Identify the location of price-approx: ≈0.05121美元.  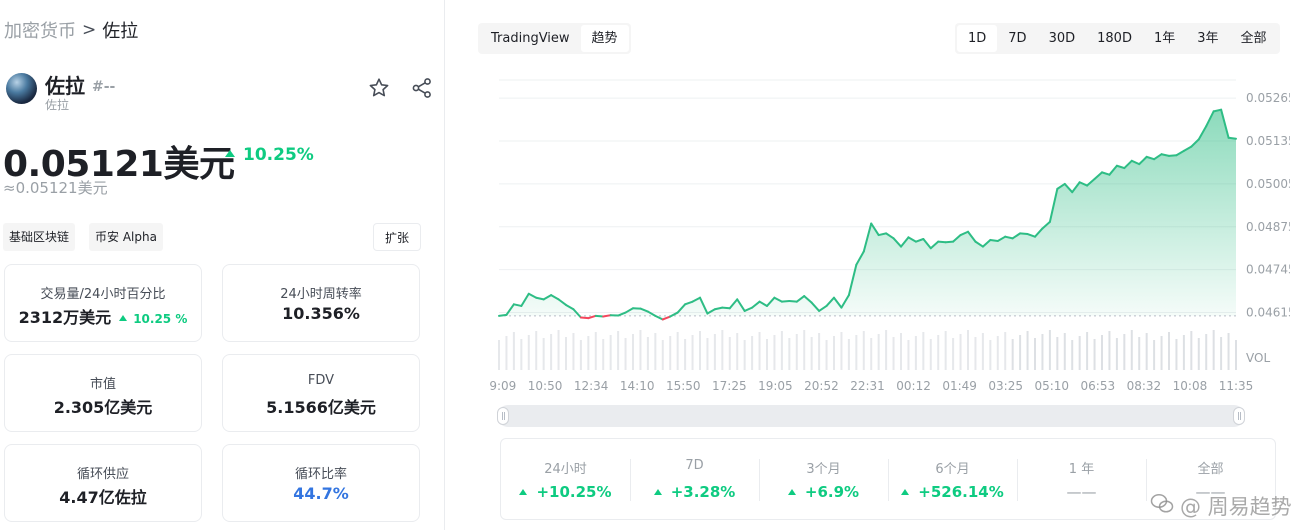
(55, 188).